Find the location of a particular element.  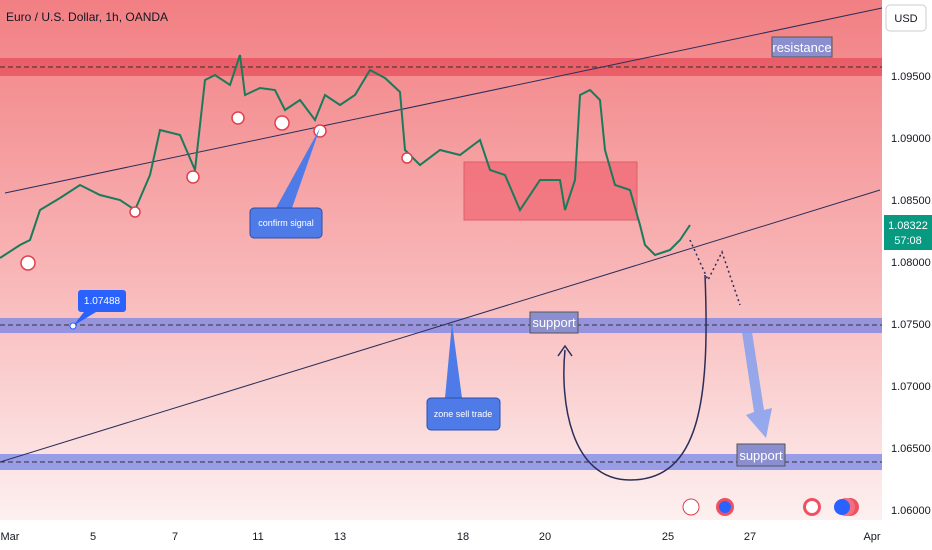

price-badge is located at coordinates (908, 232).